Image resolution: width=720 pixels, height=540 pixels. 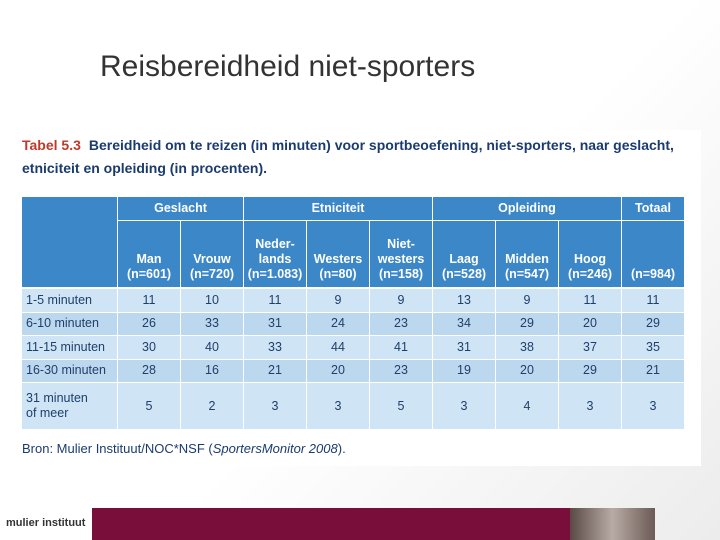 I want to click on column-name: Niet-, so click(x=401, y=244).